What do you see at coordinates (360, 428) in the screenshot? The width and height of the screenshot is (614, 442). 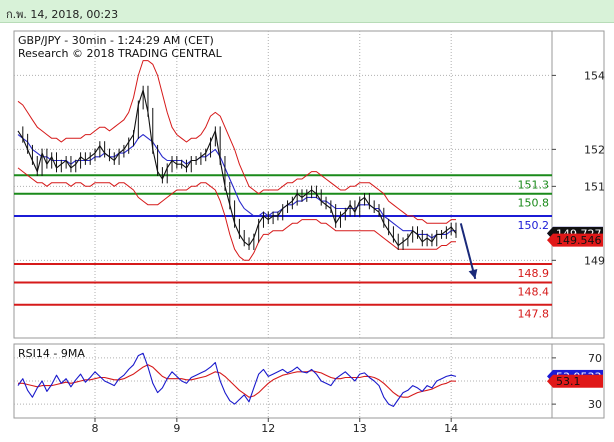 I see `x-tick-label: 13` at bounding box center [360, 428].